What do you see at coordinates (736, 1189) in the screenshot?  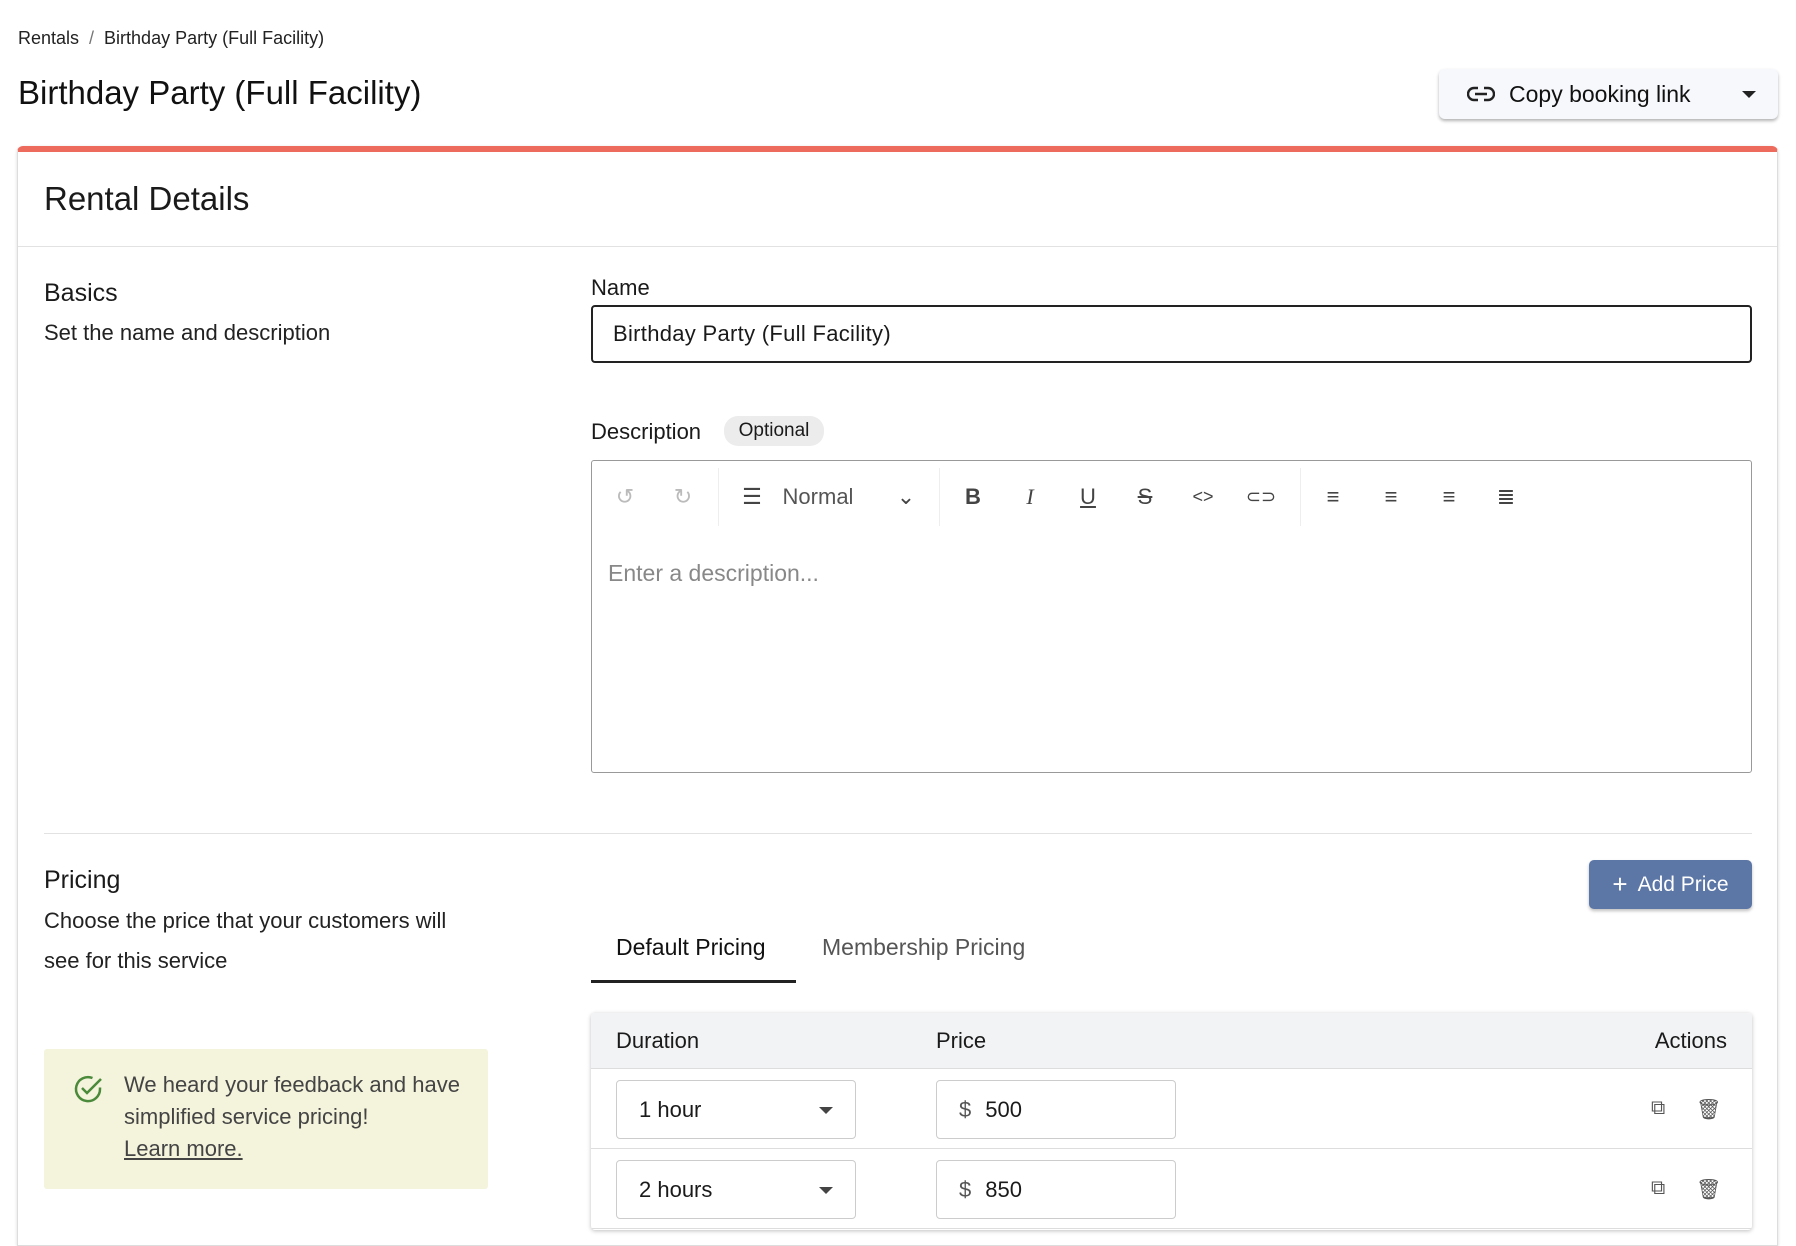 I see `duration-select: 2 hours` at bounding box center [736, 1189].